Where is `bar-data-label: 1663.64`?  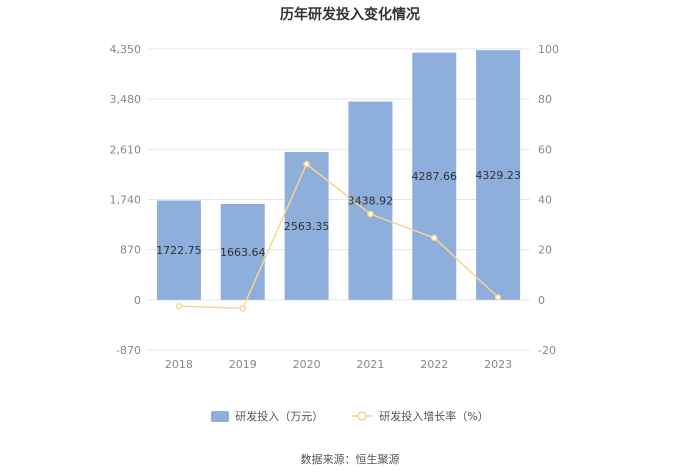
bar-data-label: 1663.64 is located at coordinates (243, 252).